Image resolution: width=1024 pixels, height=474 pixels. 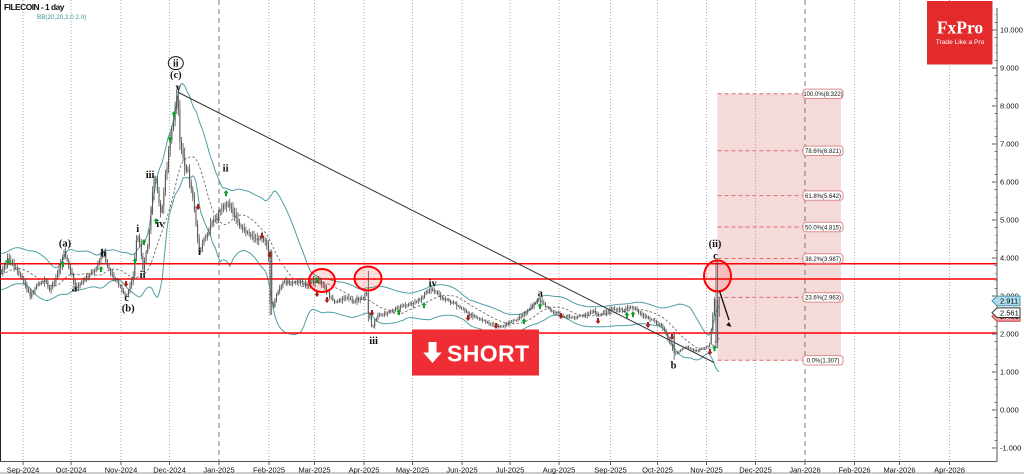 What do you see at coordinates (854, 469) in the screenshot?
I see `svg-text: Feb-2026` at bounding box center [854, 469].